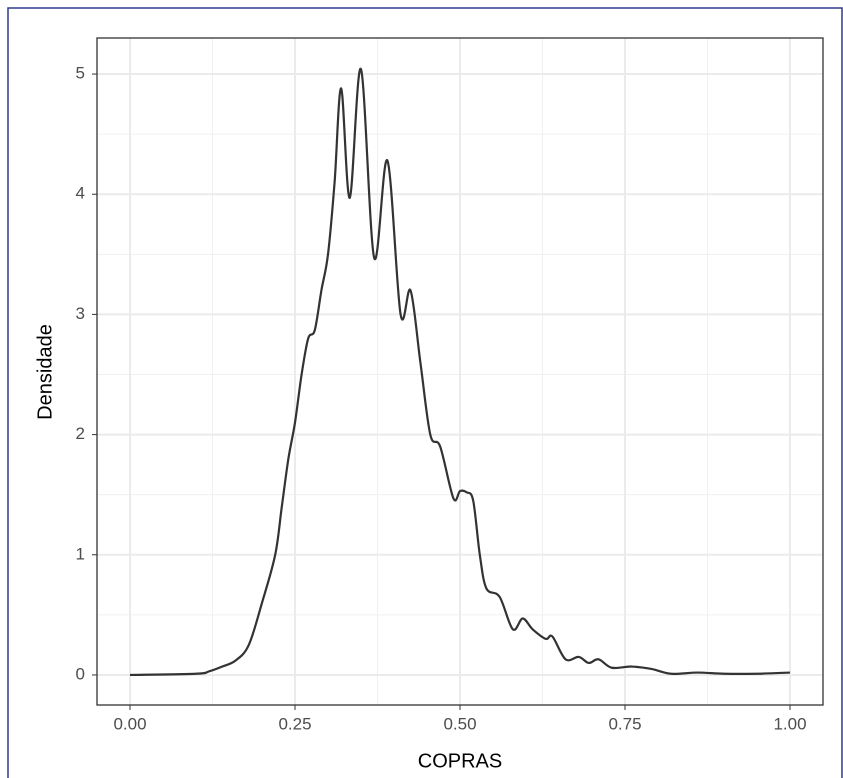 This screenshot has height=778, width=843. I want to click on x-axis-title: COPRAS, so click(460, 761).